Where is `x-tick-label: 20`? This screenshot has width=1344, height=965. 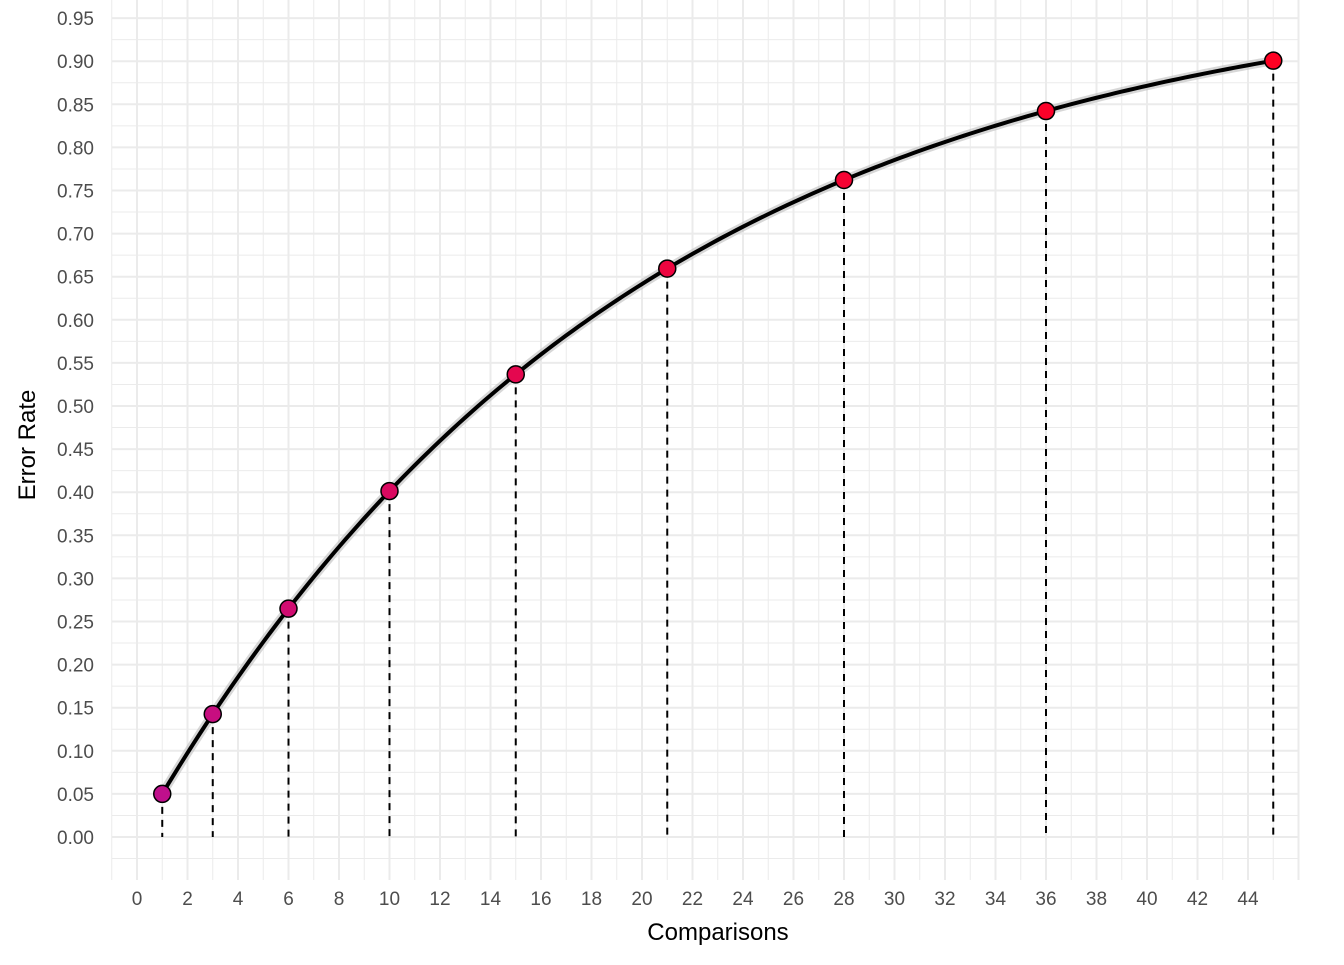
x-tick-label: 20 is located at coordinates (641, 899).